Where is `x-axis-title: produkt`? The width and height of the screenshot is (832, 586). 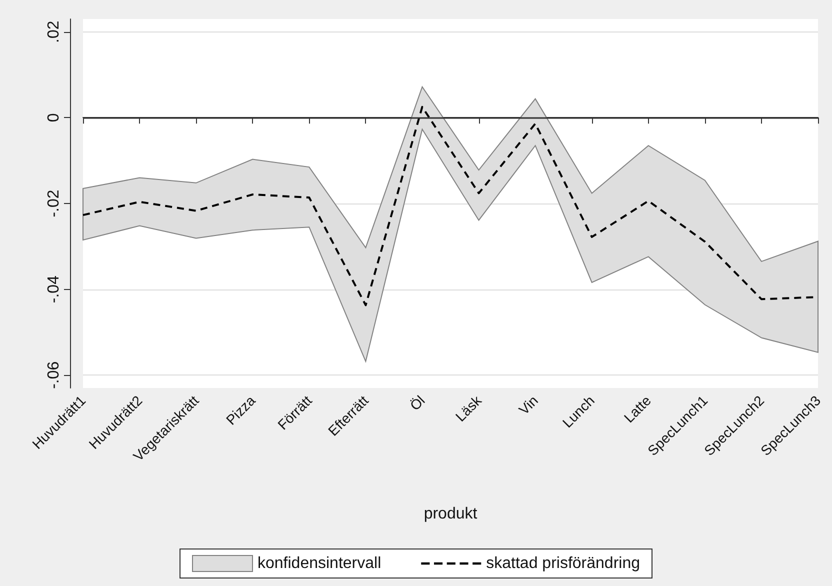
x-axis-title: produkt is located at coordinates (451, 514).